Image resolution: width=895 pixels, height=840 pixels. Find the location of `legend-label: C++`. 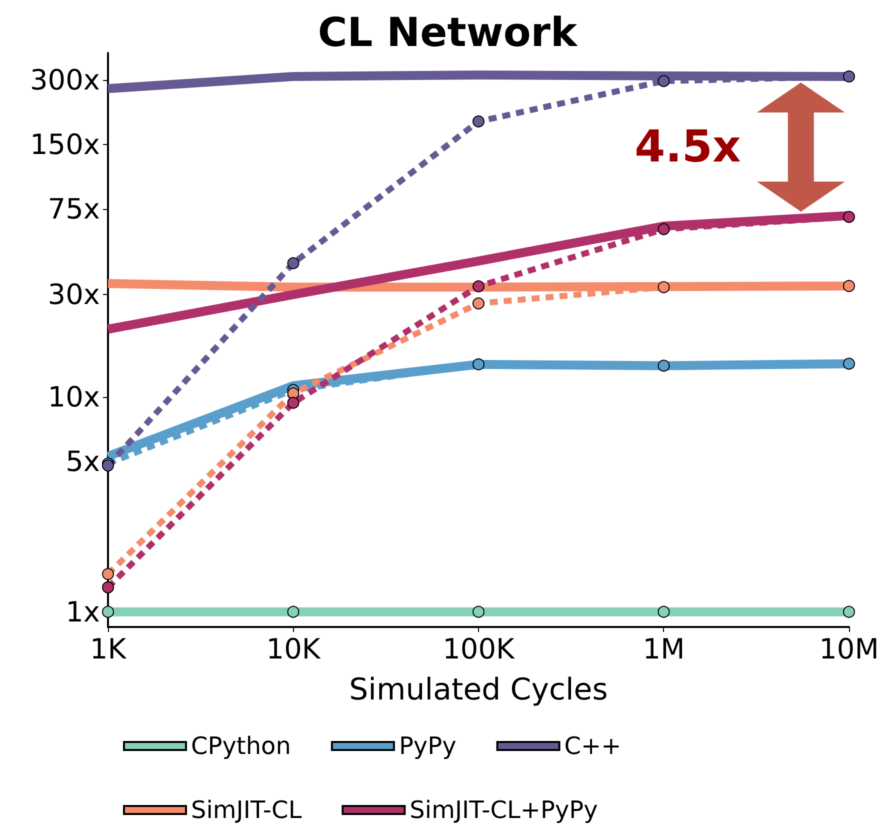

legend-label: C++ is located at coordinates (593, 746).